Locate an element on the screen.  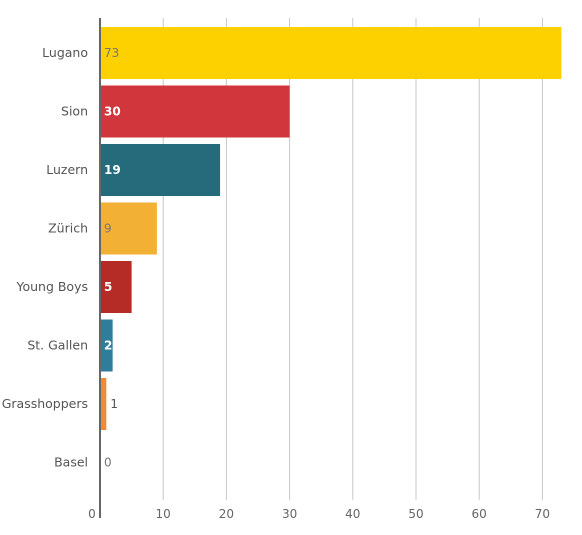
x-tick-label: 10 is located at coordinates (163, 514).